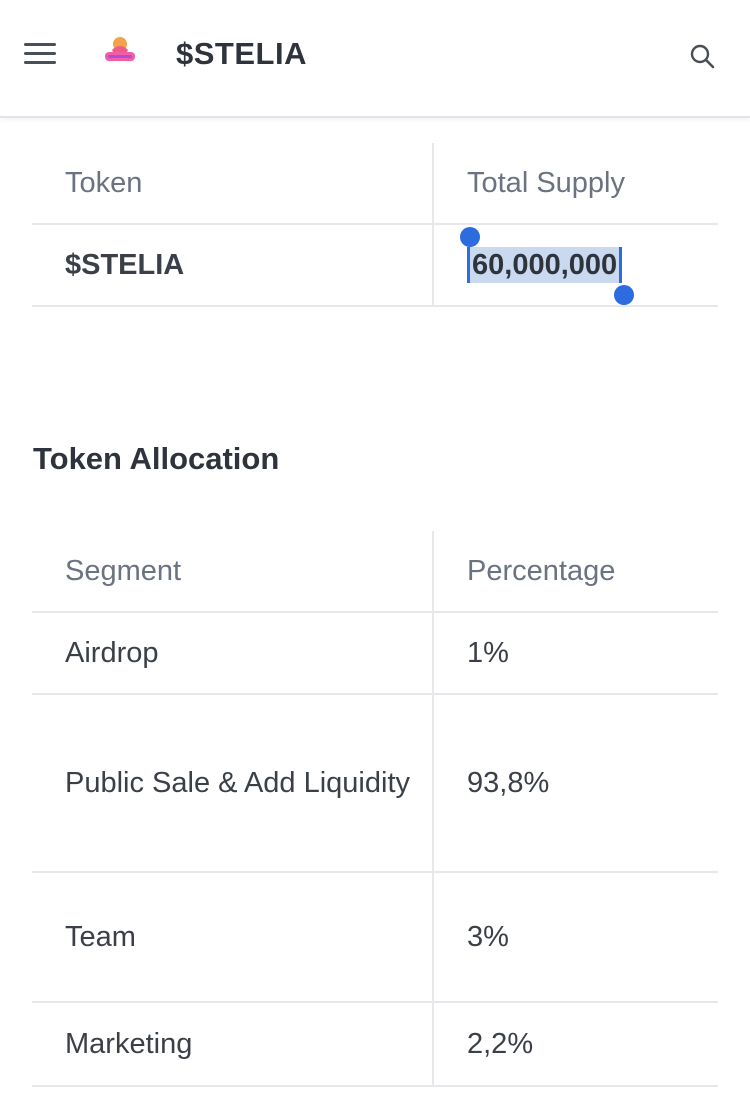  I want to click on percentage-cell: 1%, so click(575, 653).